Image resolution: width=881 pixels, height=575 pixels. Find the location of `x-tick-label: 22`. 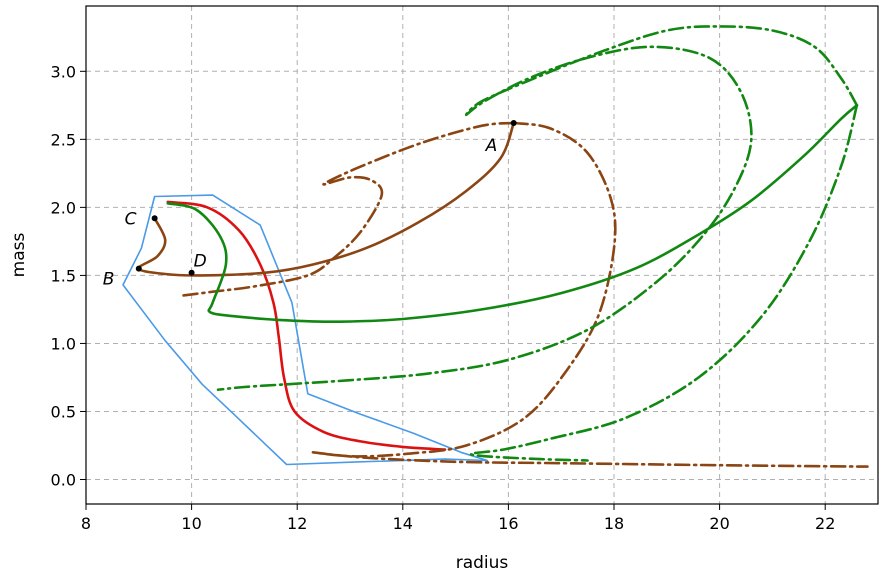

x-tick-label: 22 is located at coordinates (825, 523).